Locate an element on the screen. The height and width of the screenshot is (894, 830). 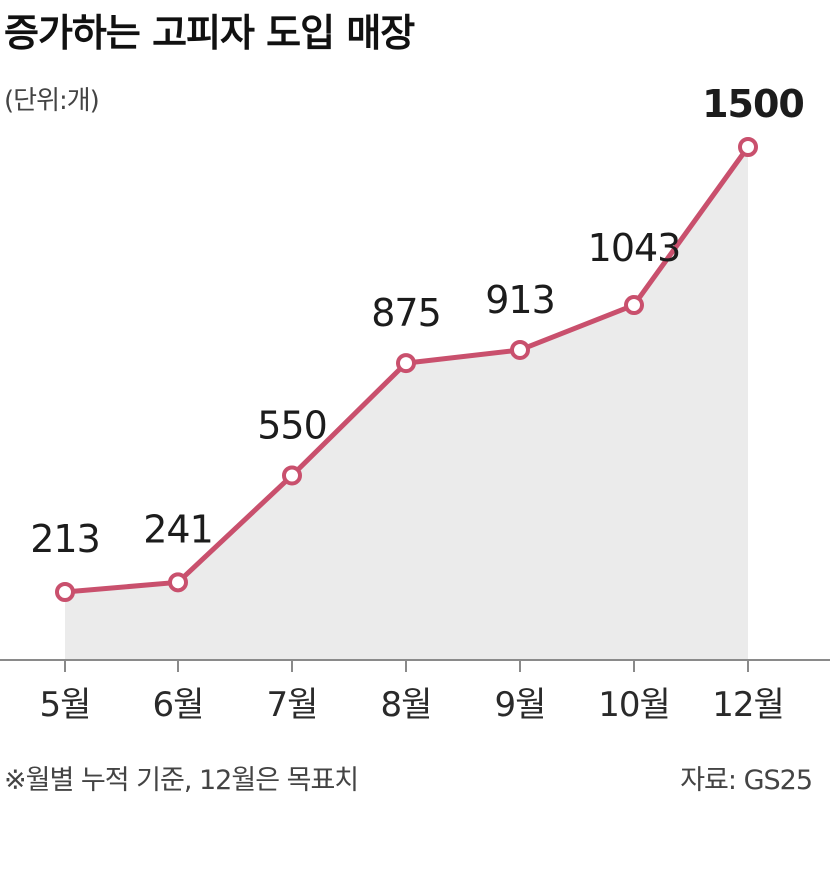
value-label: 875 is located at coordinates (406, 313).